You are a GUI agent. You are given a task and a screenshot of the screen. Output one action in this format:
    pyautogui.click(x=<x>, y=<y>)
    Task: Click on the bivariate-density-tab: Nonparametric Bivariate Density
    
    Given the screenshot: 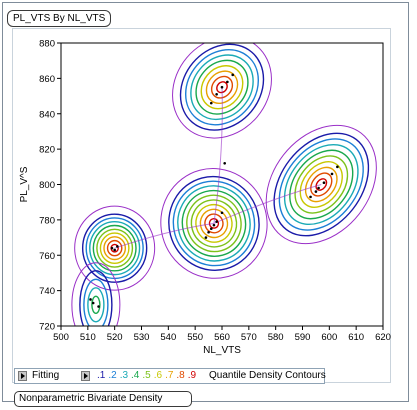 What is the action you would take?
    pyautogui.click(x=103, y=399)
    